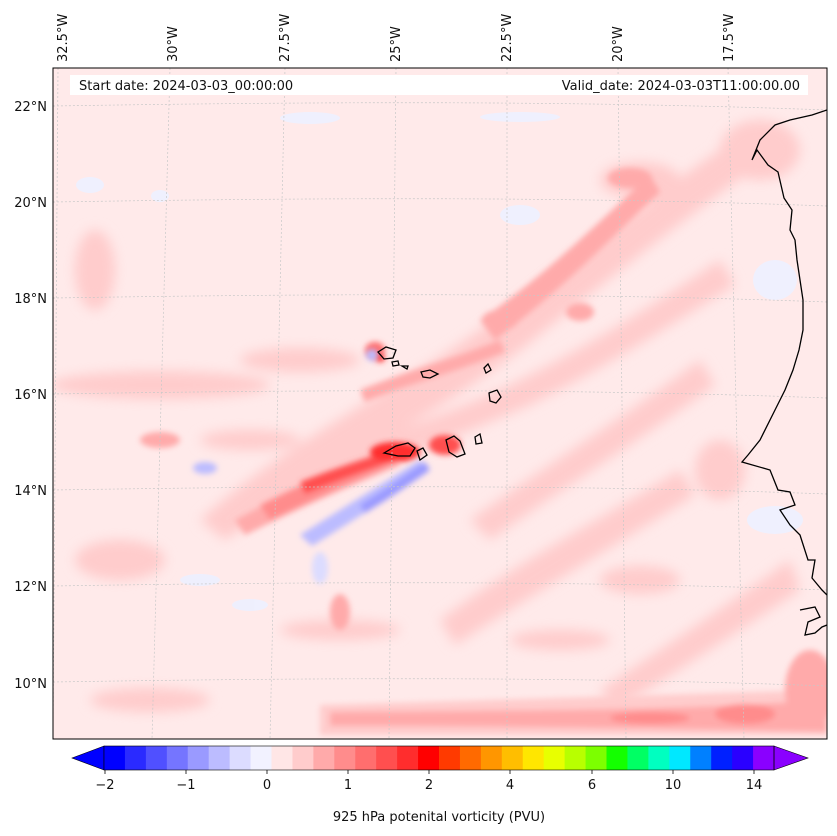  I want to click on lon-label: 17.5°W, so click(729, 38).